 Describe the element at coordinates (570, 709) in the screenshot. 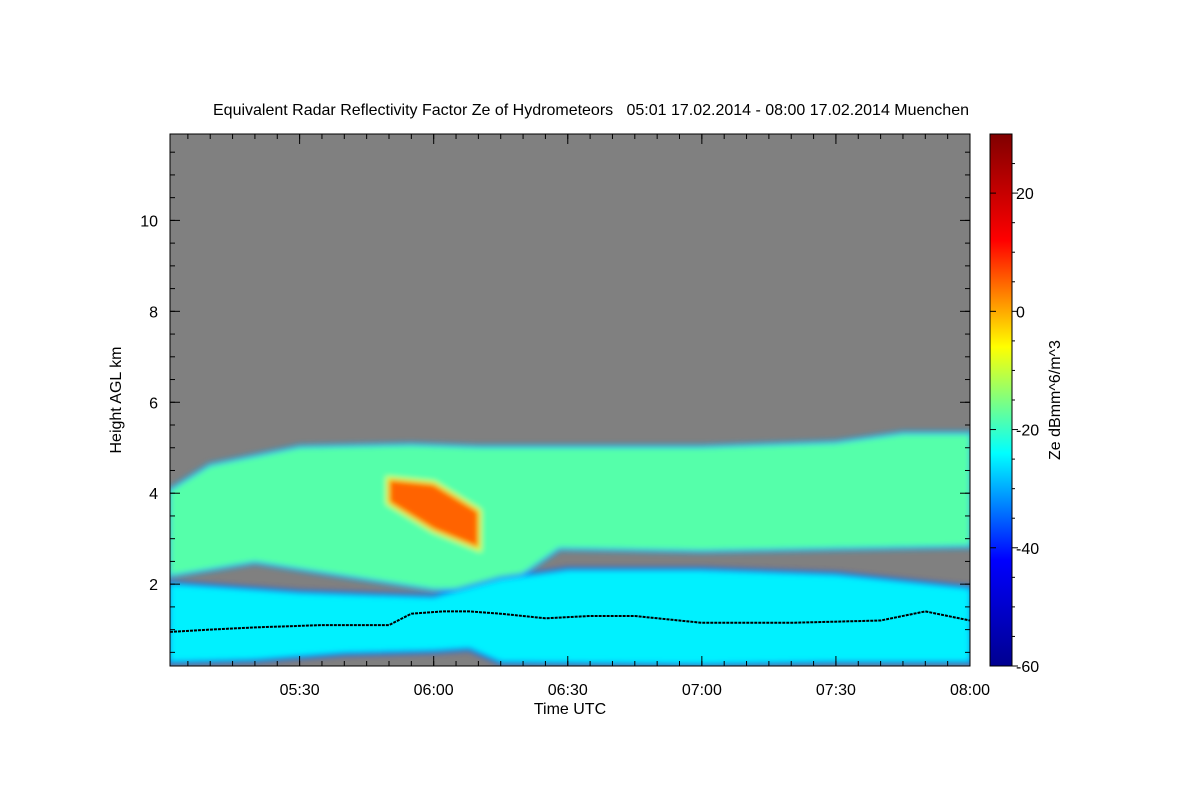

I see `x-axis-label: Time UTC` at that location.